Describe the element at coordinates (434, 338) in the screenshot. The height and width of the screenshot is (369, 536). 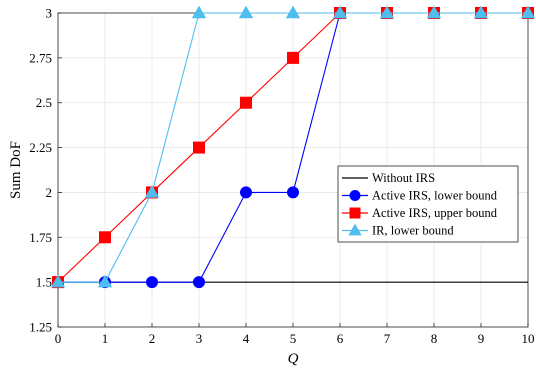
I see `x-tick-label: 8` at that location.